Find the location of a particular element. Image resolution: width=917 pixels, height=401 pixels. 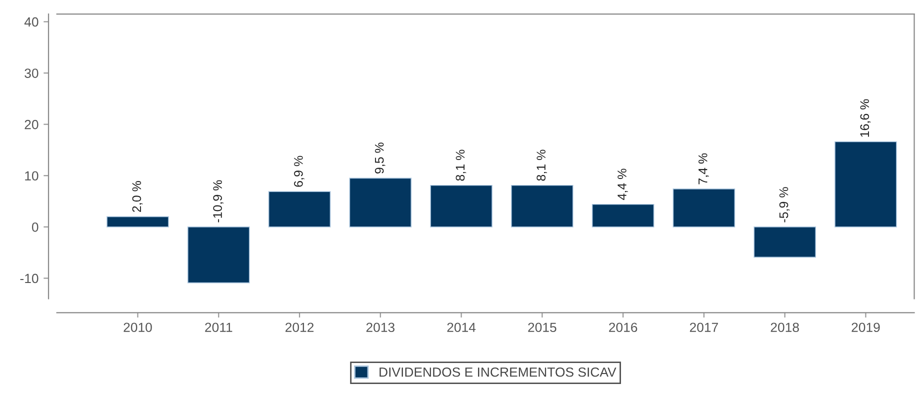

x-tick-label: 2016 is located at coordinates (623, 327).